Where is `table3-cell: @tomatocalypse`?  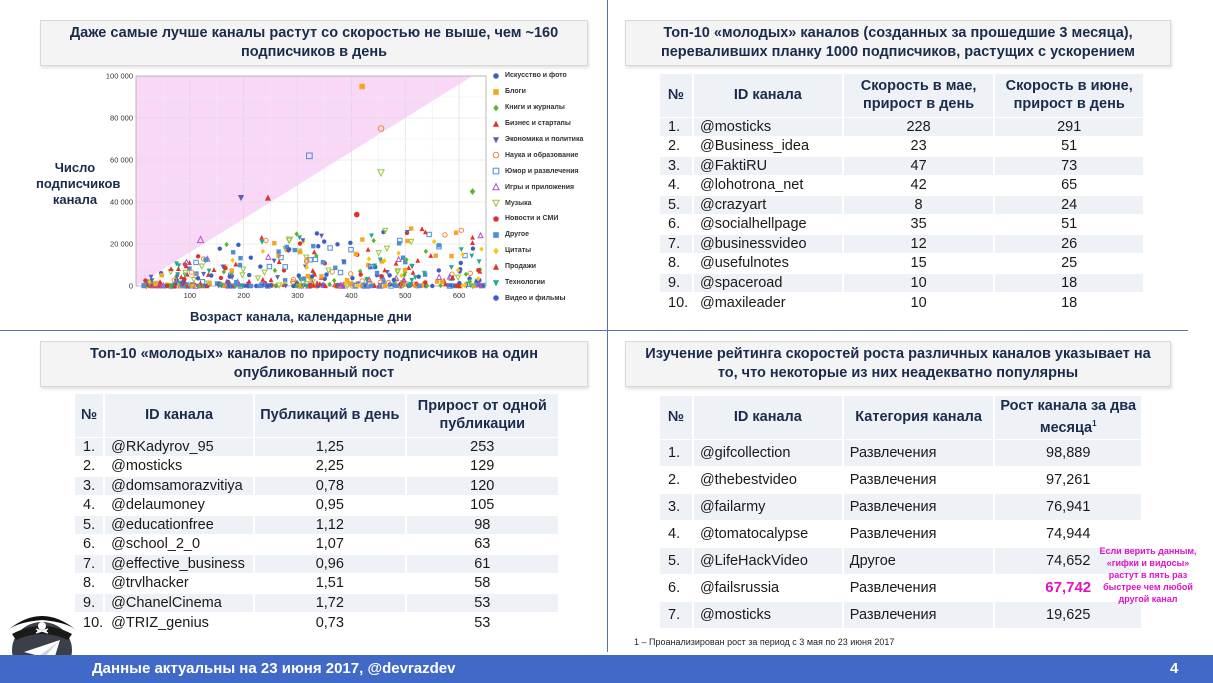 table3-cell: @tomatocalypse is located at coordinates (767, 533).